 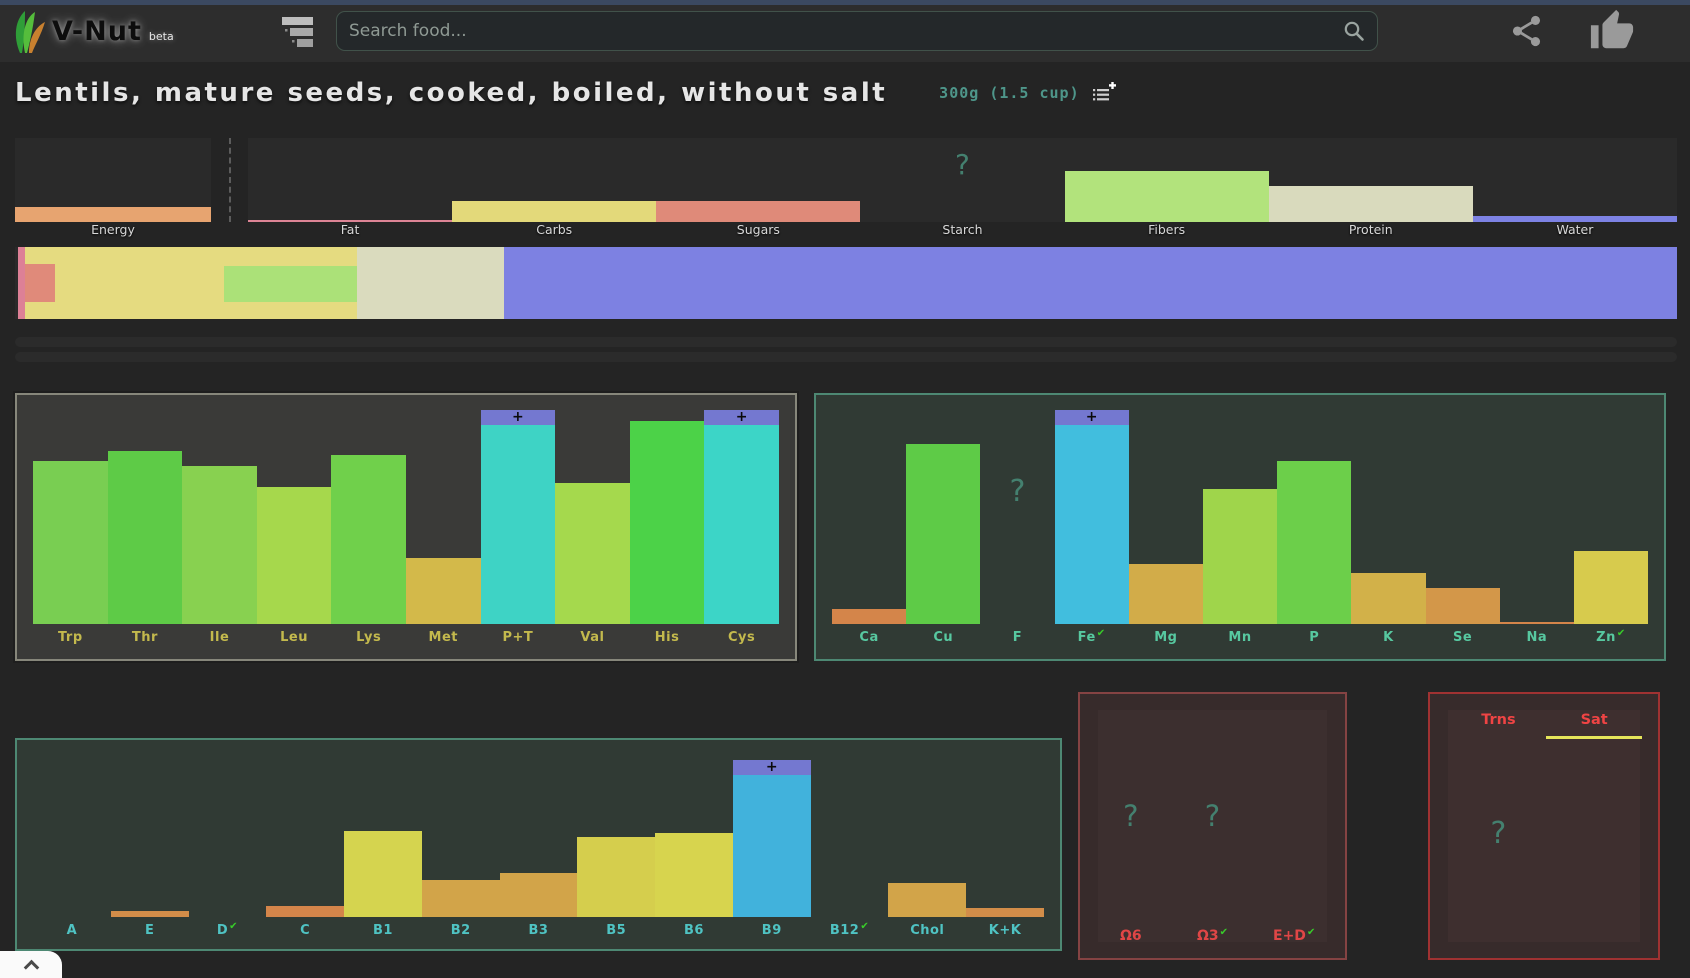 I want to click on vitamins-col-k-k, so click(x=1005, y=840).